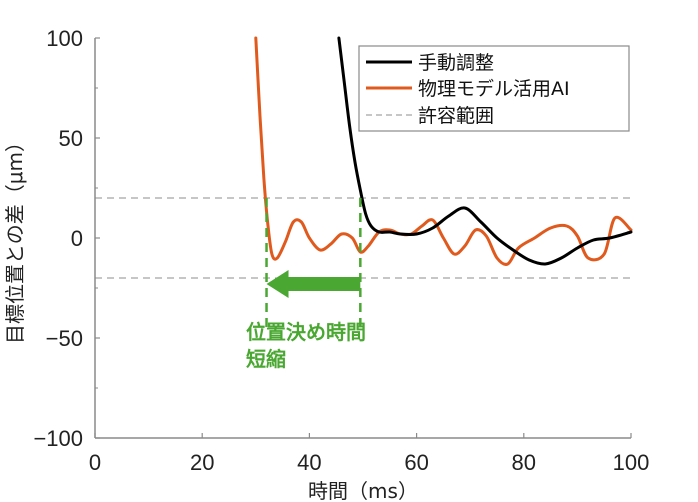 The height and width of the screenshot is (502, 698). I want to click on x-tick-label: 80, so click(524, 462).